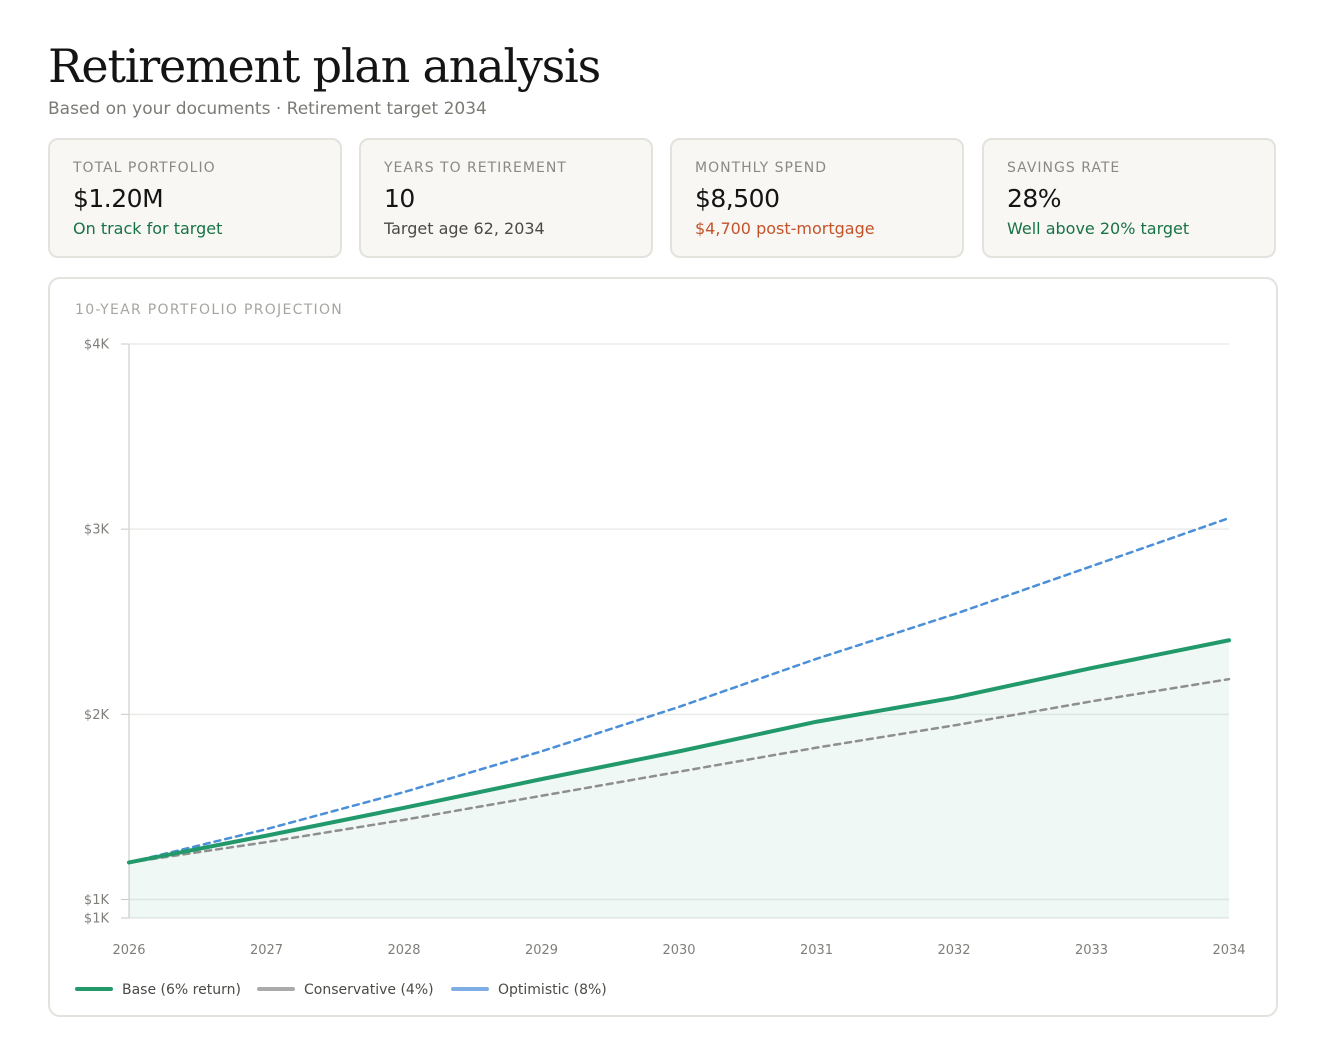  I want to click on legend-label: Base (6% return), so click(181, 990).